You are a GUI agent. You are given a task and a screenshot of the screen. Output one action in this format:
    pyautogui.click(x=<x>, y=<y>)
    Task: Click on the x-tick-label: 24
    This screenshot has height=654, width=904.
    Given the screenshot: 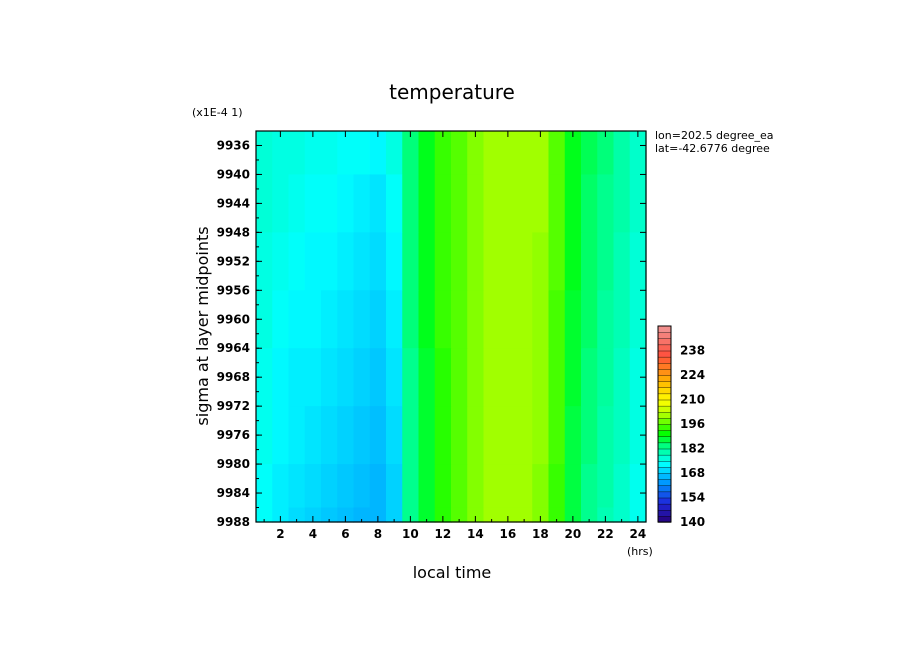 What is the action you would take?
    pyautogui.click(x=638, y=534)
    